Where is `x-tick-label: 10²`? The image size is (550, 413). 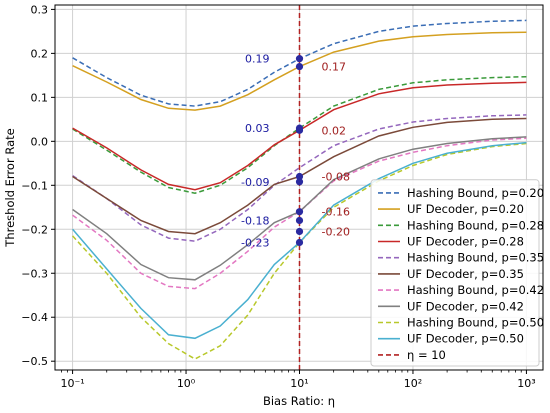
x-tick-label: 10² is located at coordinates (413, 383).